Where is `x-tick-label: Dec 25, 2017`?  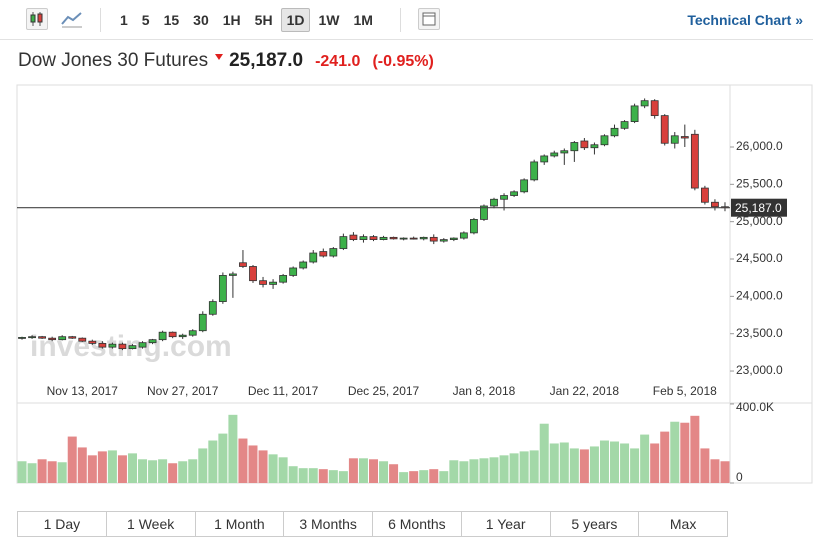
x-tick-label: Dec 25, 2017 is located at coordinates (384, 391).